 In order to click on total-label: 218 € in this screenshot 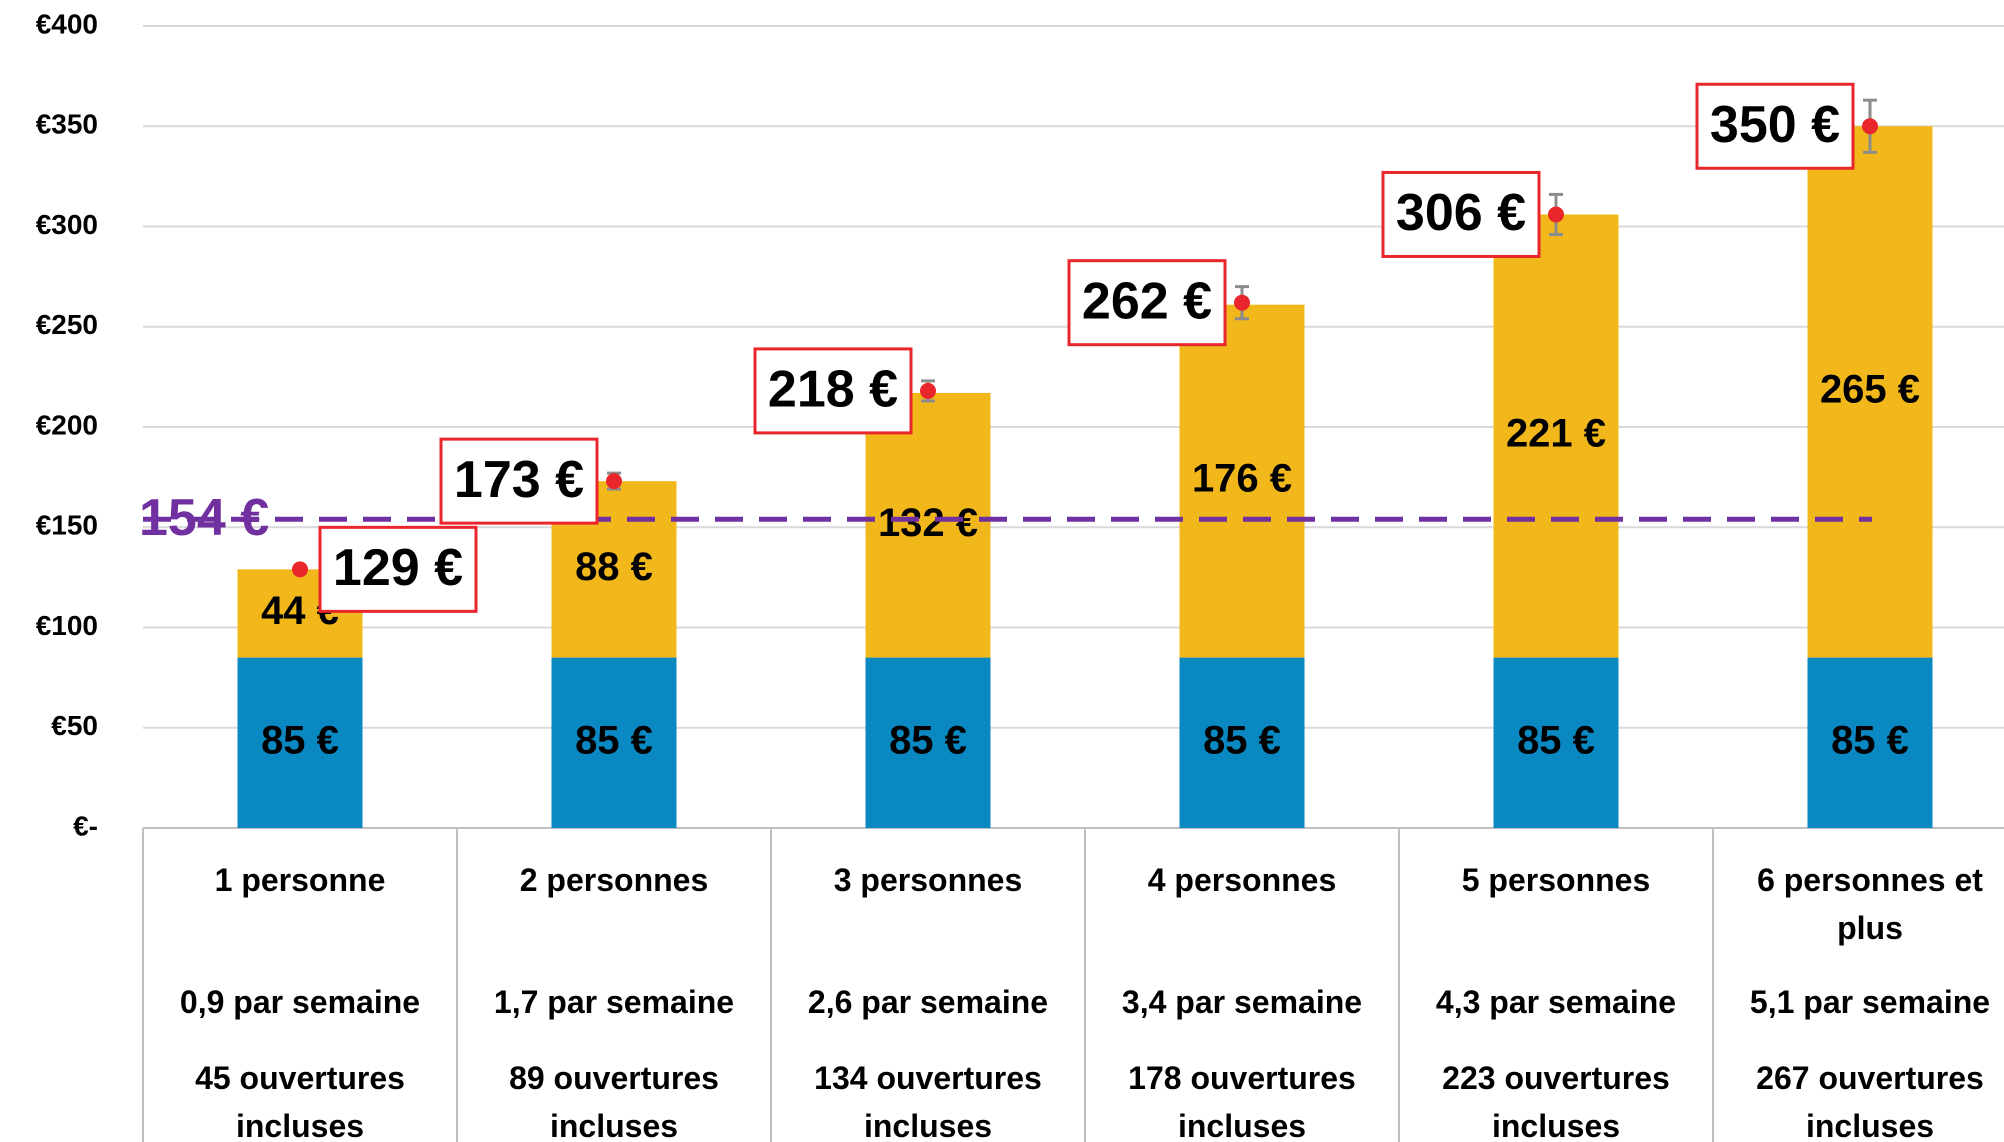, I will do `click(833, 390)`.